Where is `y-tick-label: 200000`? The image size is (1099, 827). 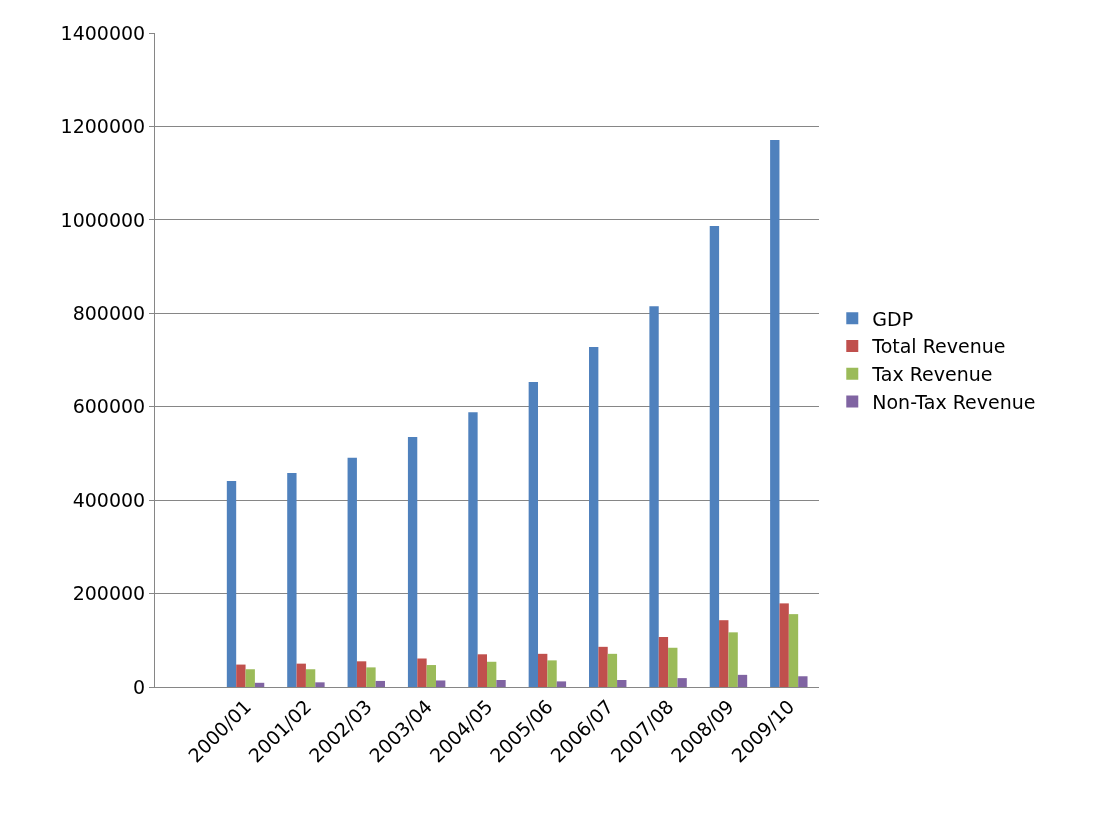
y-tick-label: 200000 is located at coordinates (109, 593).